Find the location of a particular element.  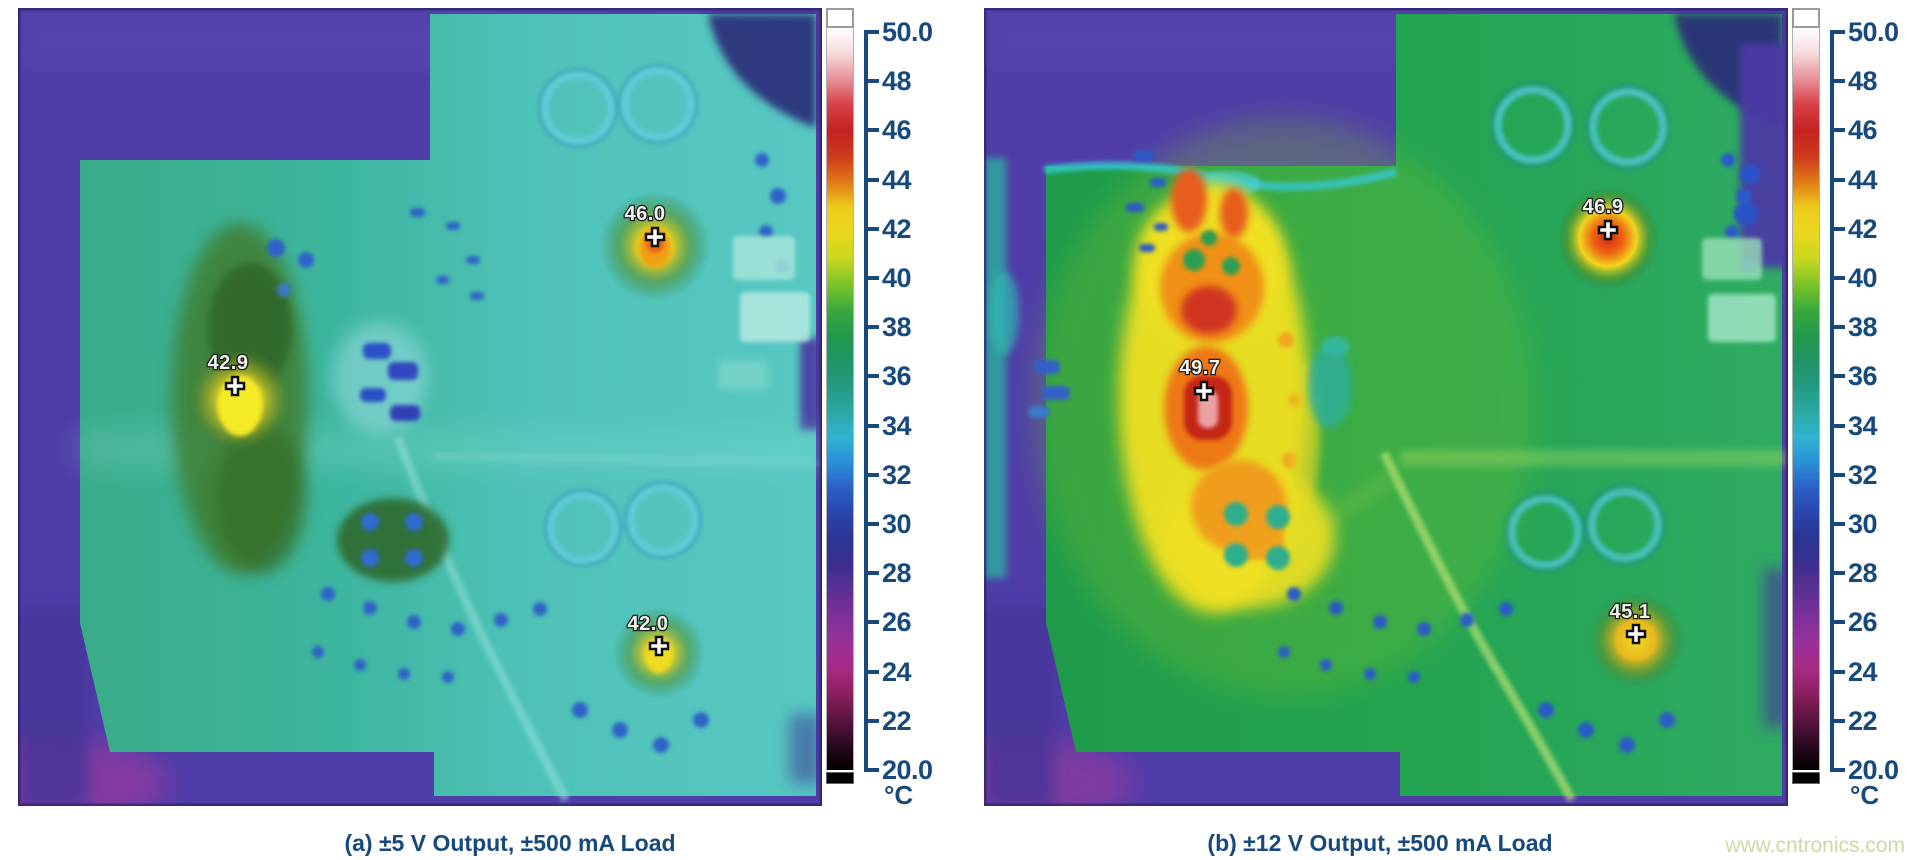

colorbar-b is located at coordinates (1806, 396).